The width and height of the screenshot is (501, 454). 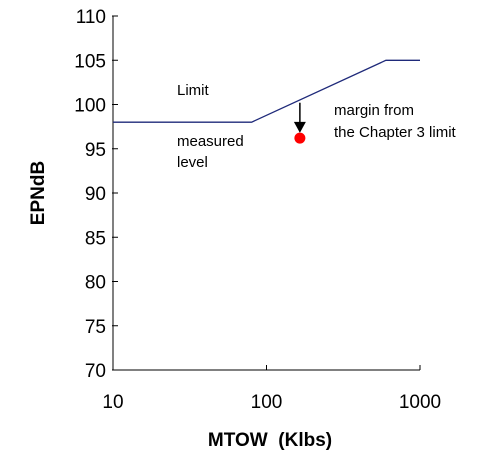 I want to click on y-tick-label: 70, so click(x=95, y=371).